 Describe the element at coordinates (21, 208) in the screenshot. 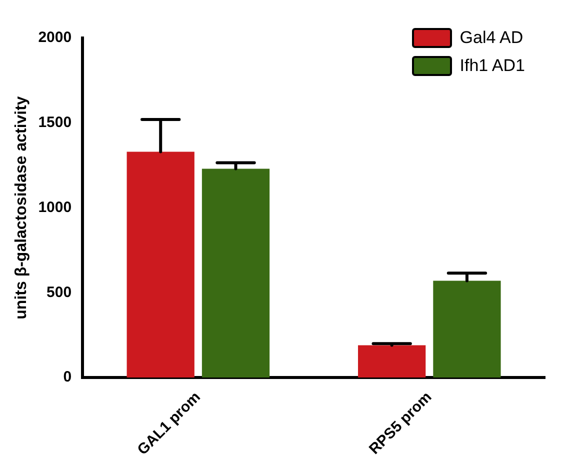

I see `y-axis-title: units β-galactosidase activity` at that location.